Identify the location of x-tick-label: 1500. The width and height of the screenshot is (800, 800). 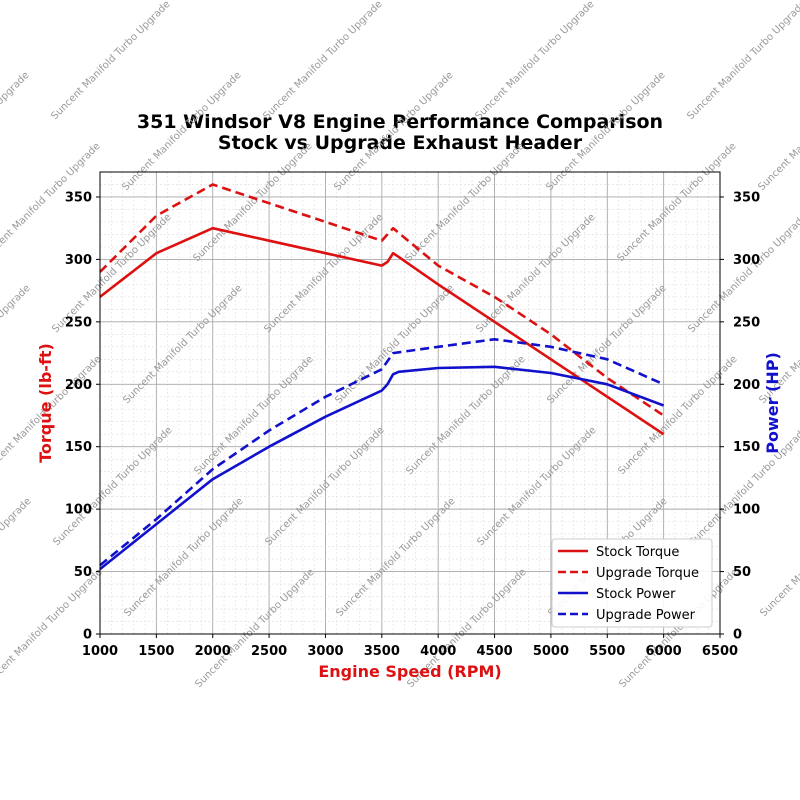
(156, 651).